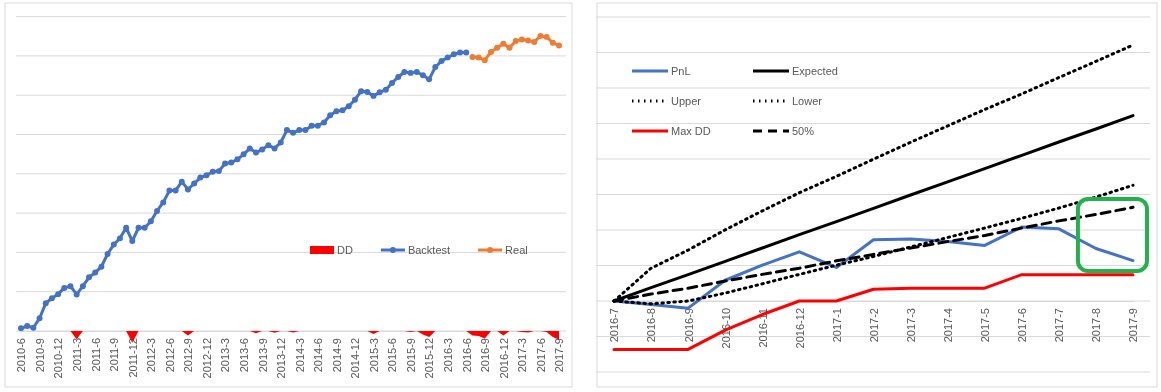 The width and height of the screenshot is (1161, 392). I want to click on x-tick-label: 2016-7, so click(614, 325).